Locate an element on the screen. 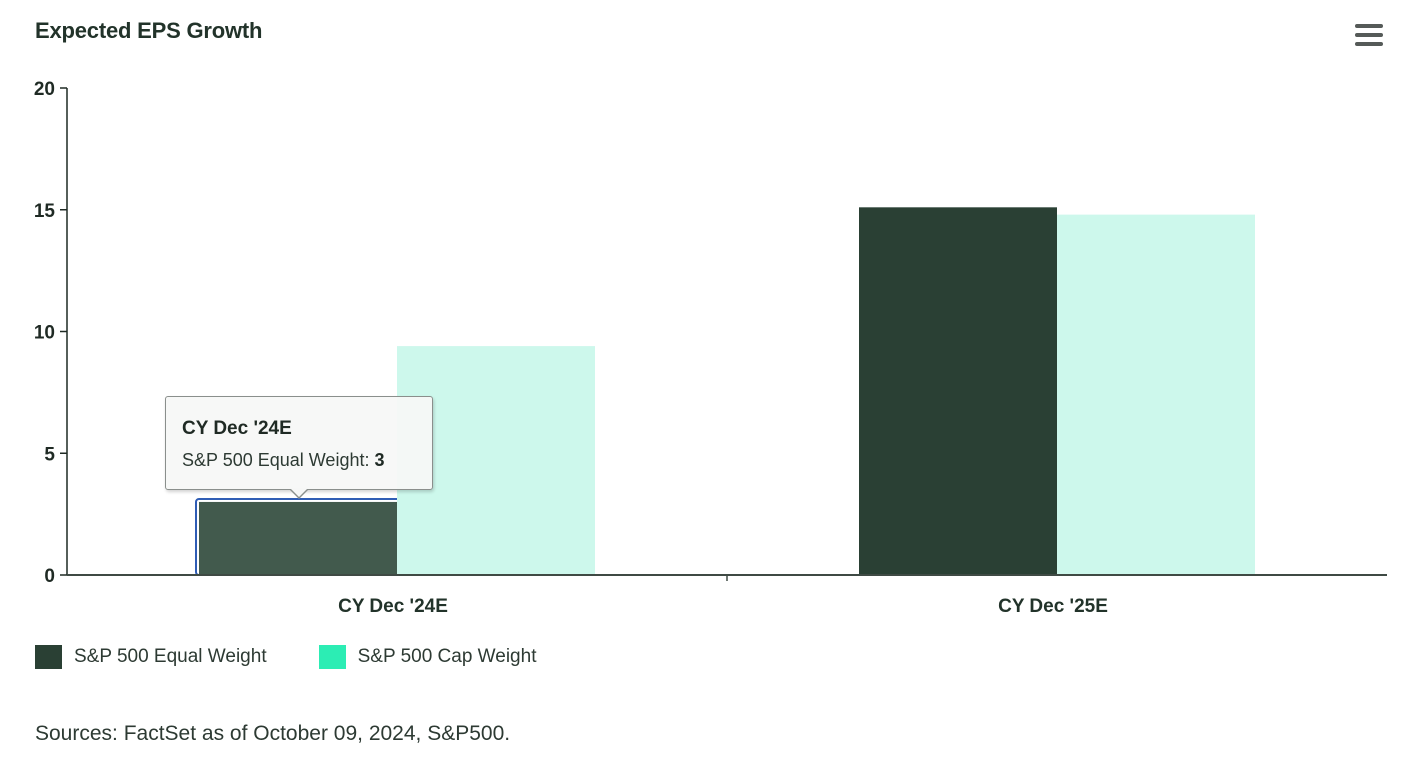 The image size is (1420, 764). y-tick-label: 5 is located at coordinates (49, 454).